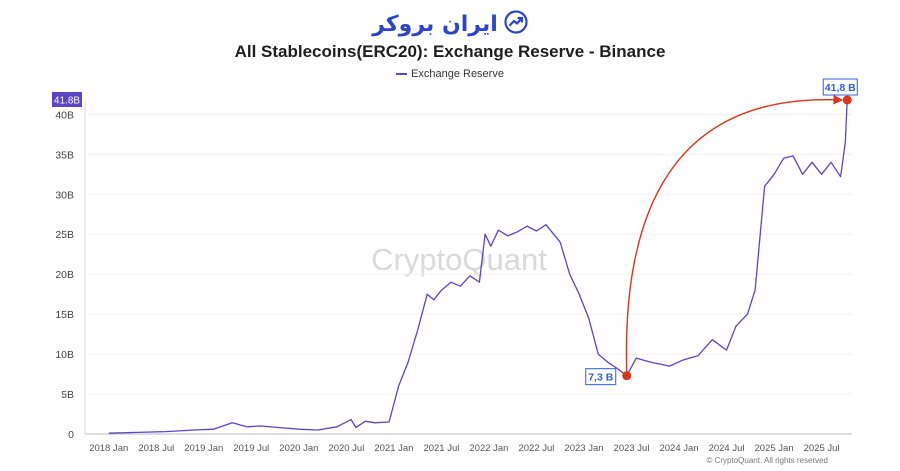 This screenshot has width=900, height=471. Describe the element at coordinates (393, 448) in the screenshot. I see `x-tick-label: 2021 Jan` at that location.